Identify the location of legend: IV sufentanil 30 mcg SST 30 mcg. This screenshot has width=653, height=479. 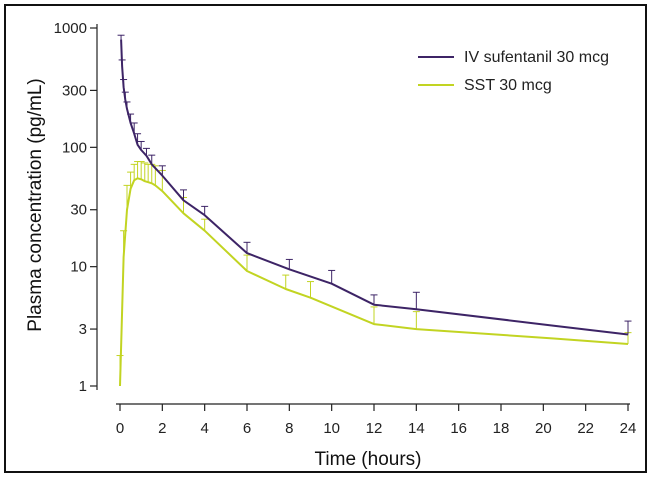
(513, 71).